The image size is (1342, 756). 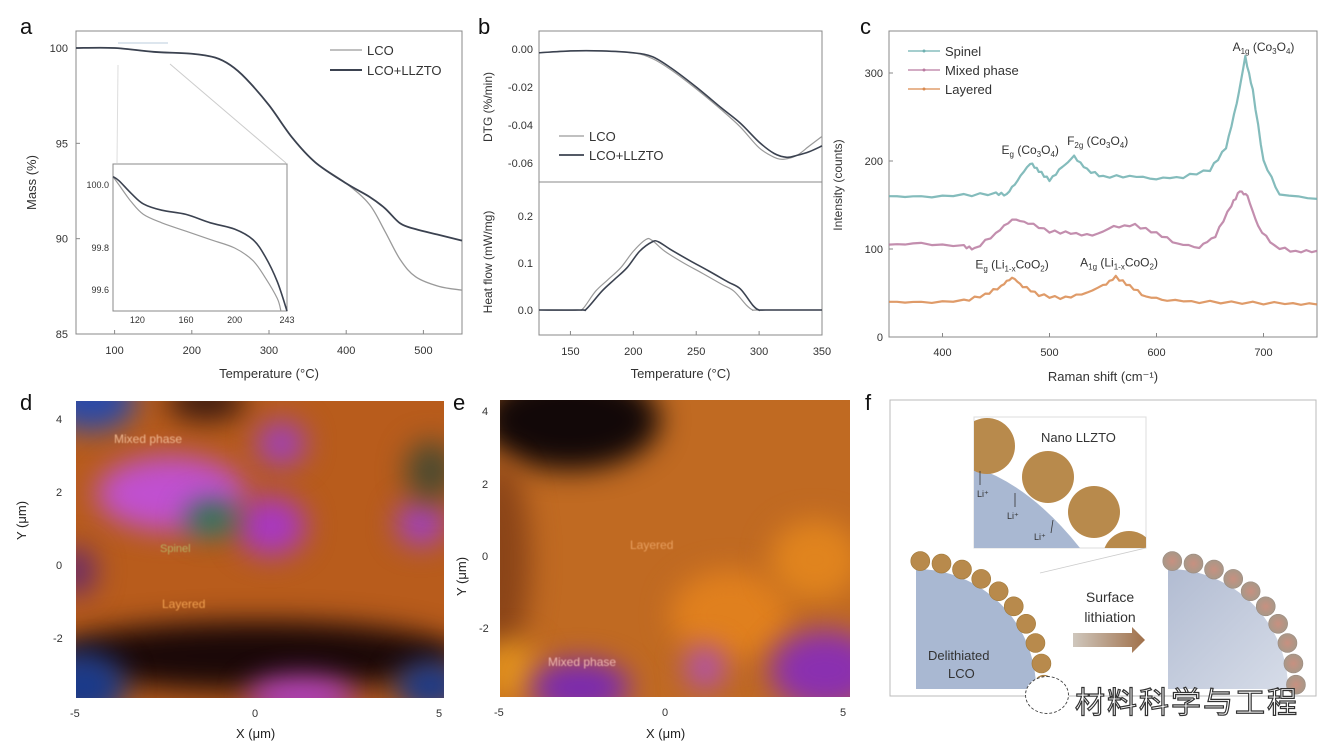 I want to click on map-e-ytick: -2, so click(x=484, y=629).